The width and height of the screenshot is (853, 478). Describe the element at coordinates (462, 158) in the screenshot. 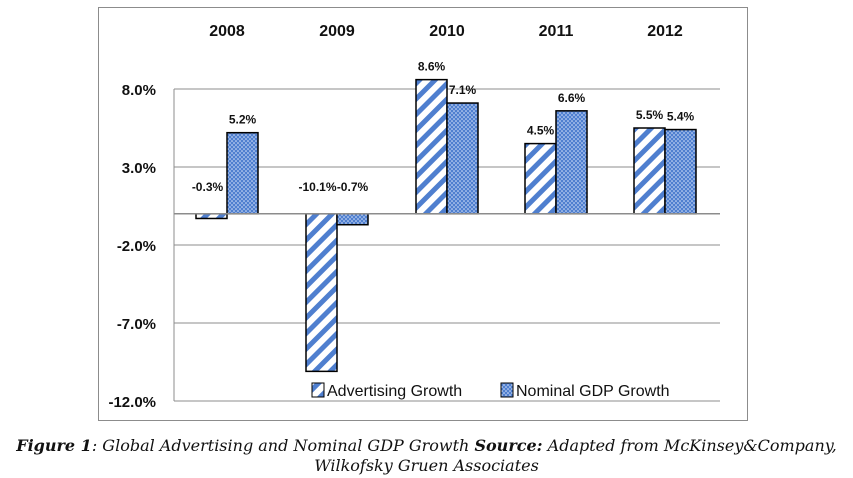

I see `bar-gdp-2010` at that location.